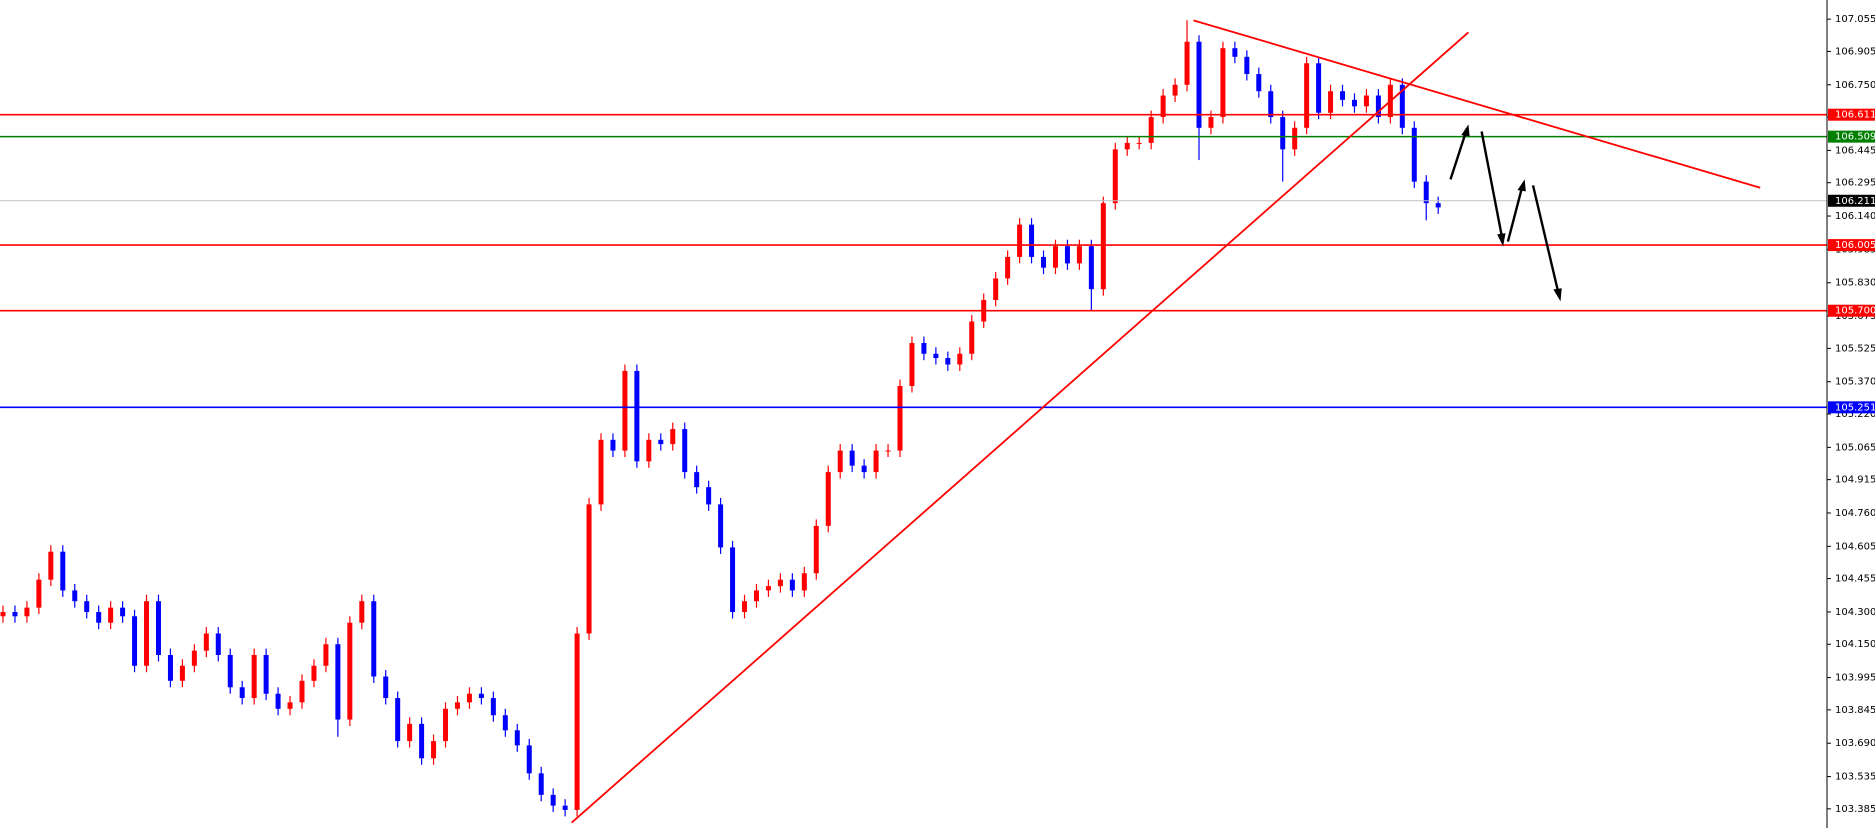 The width and height of the screenshot is (1875, 828). Describe the element at coordinates (1855, 447) in the screenshot. I see `y-tick-label: 105.065` at that location.